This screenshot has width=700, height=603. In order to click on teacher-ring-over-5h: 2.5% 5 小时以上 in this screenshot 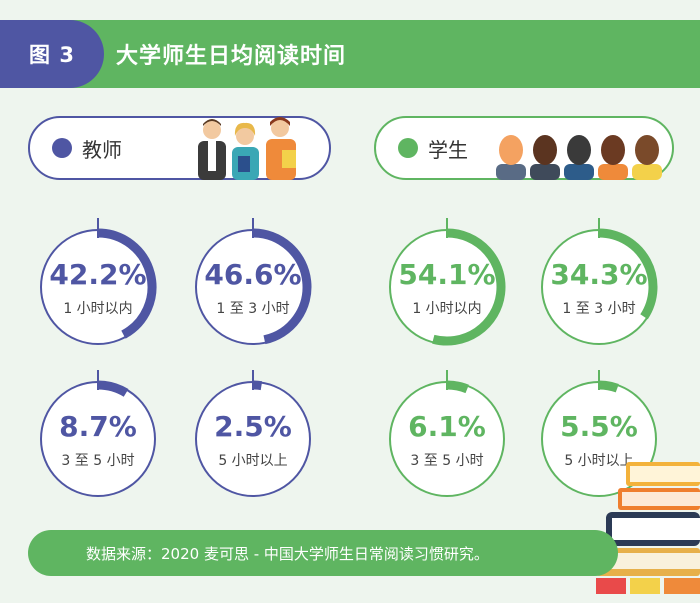, I will do `click(253, 432)`.